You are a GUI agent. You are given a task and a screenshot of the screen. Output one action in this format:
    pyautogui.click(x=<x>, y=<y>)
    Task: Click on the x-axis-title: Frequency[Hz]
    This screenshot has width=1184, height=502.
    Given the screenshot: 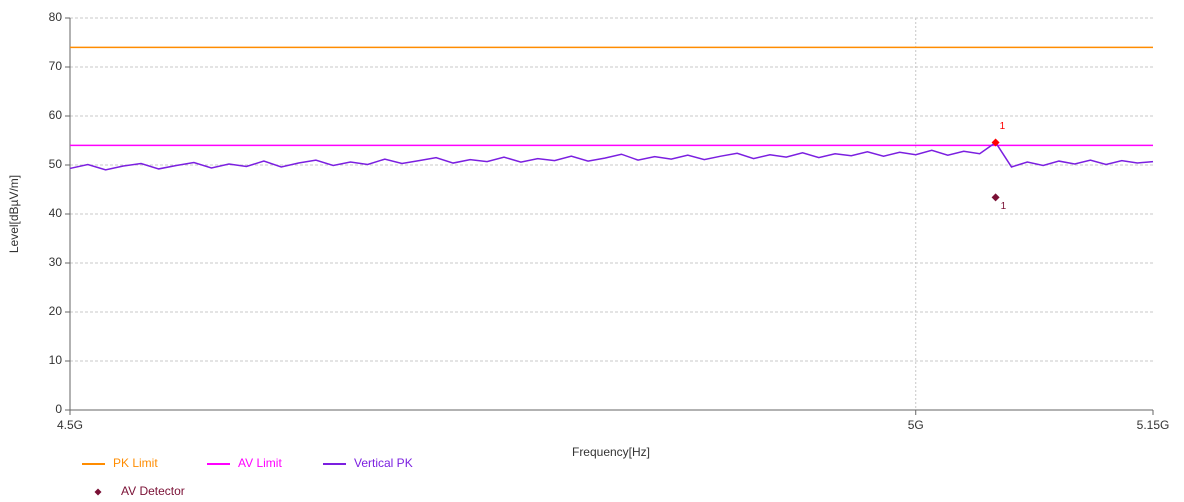 What is the action you would take?
    pyautogui.click(x=611, y=452)
    